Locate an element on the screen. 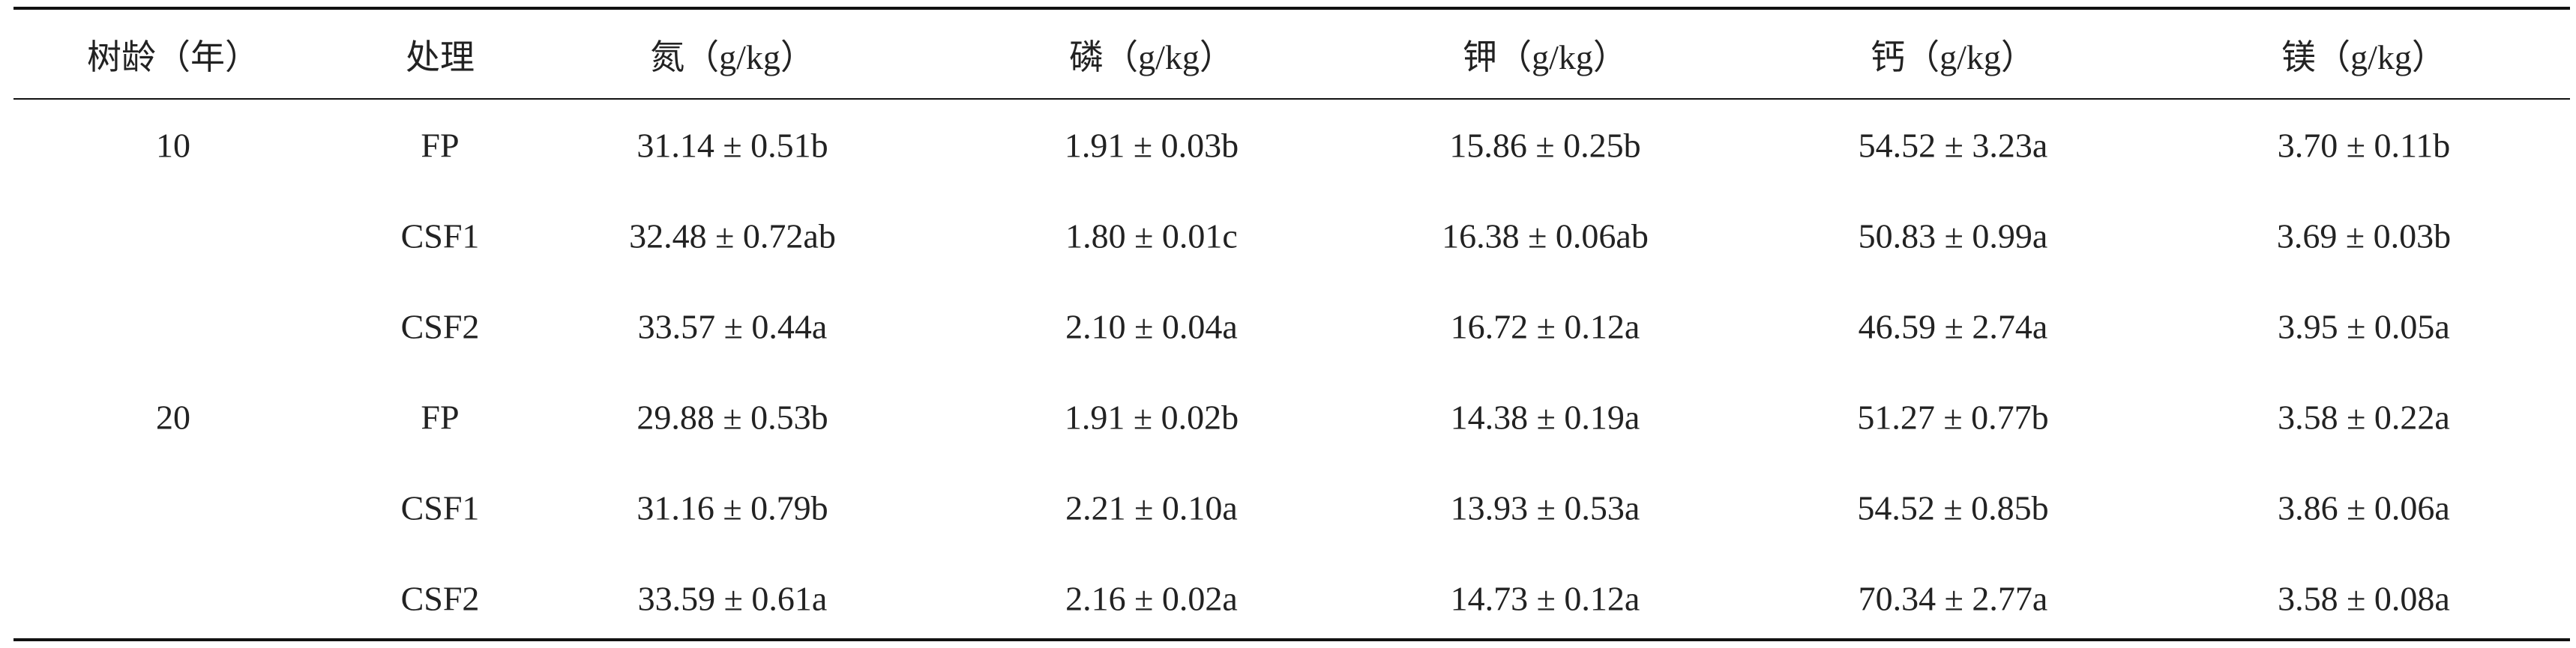 The height and width of the screenshot is (648, 2576). age-cell: 20 is located at coordinates (173, 417).